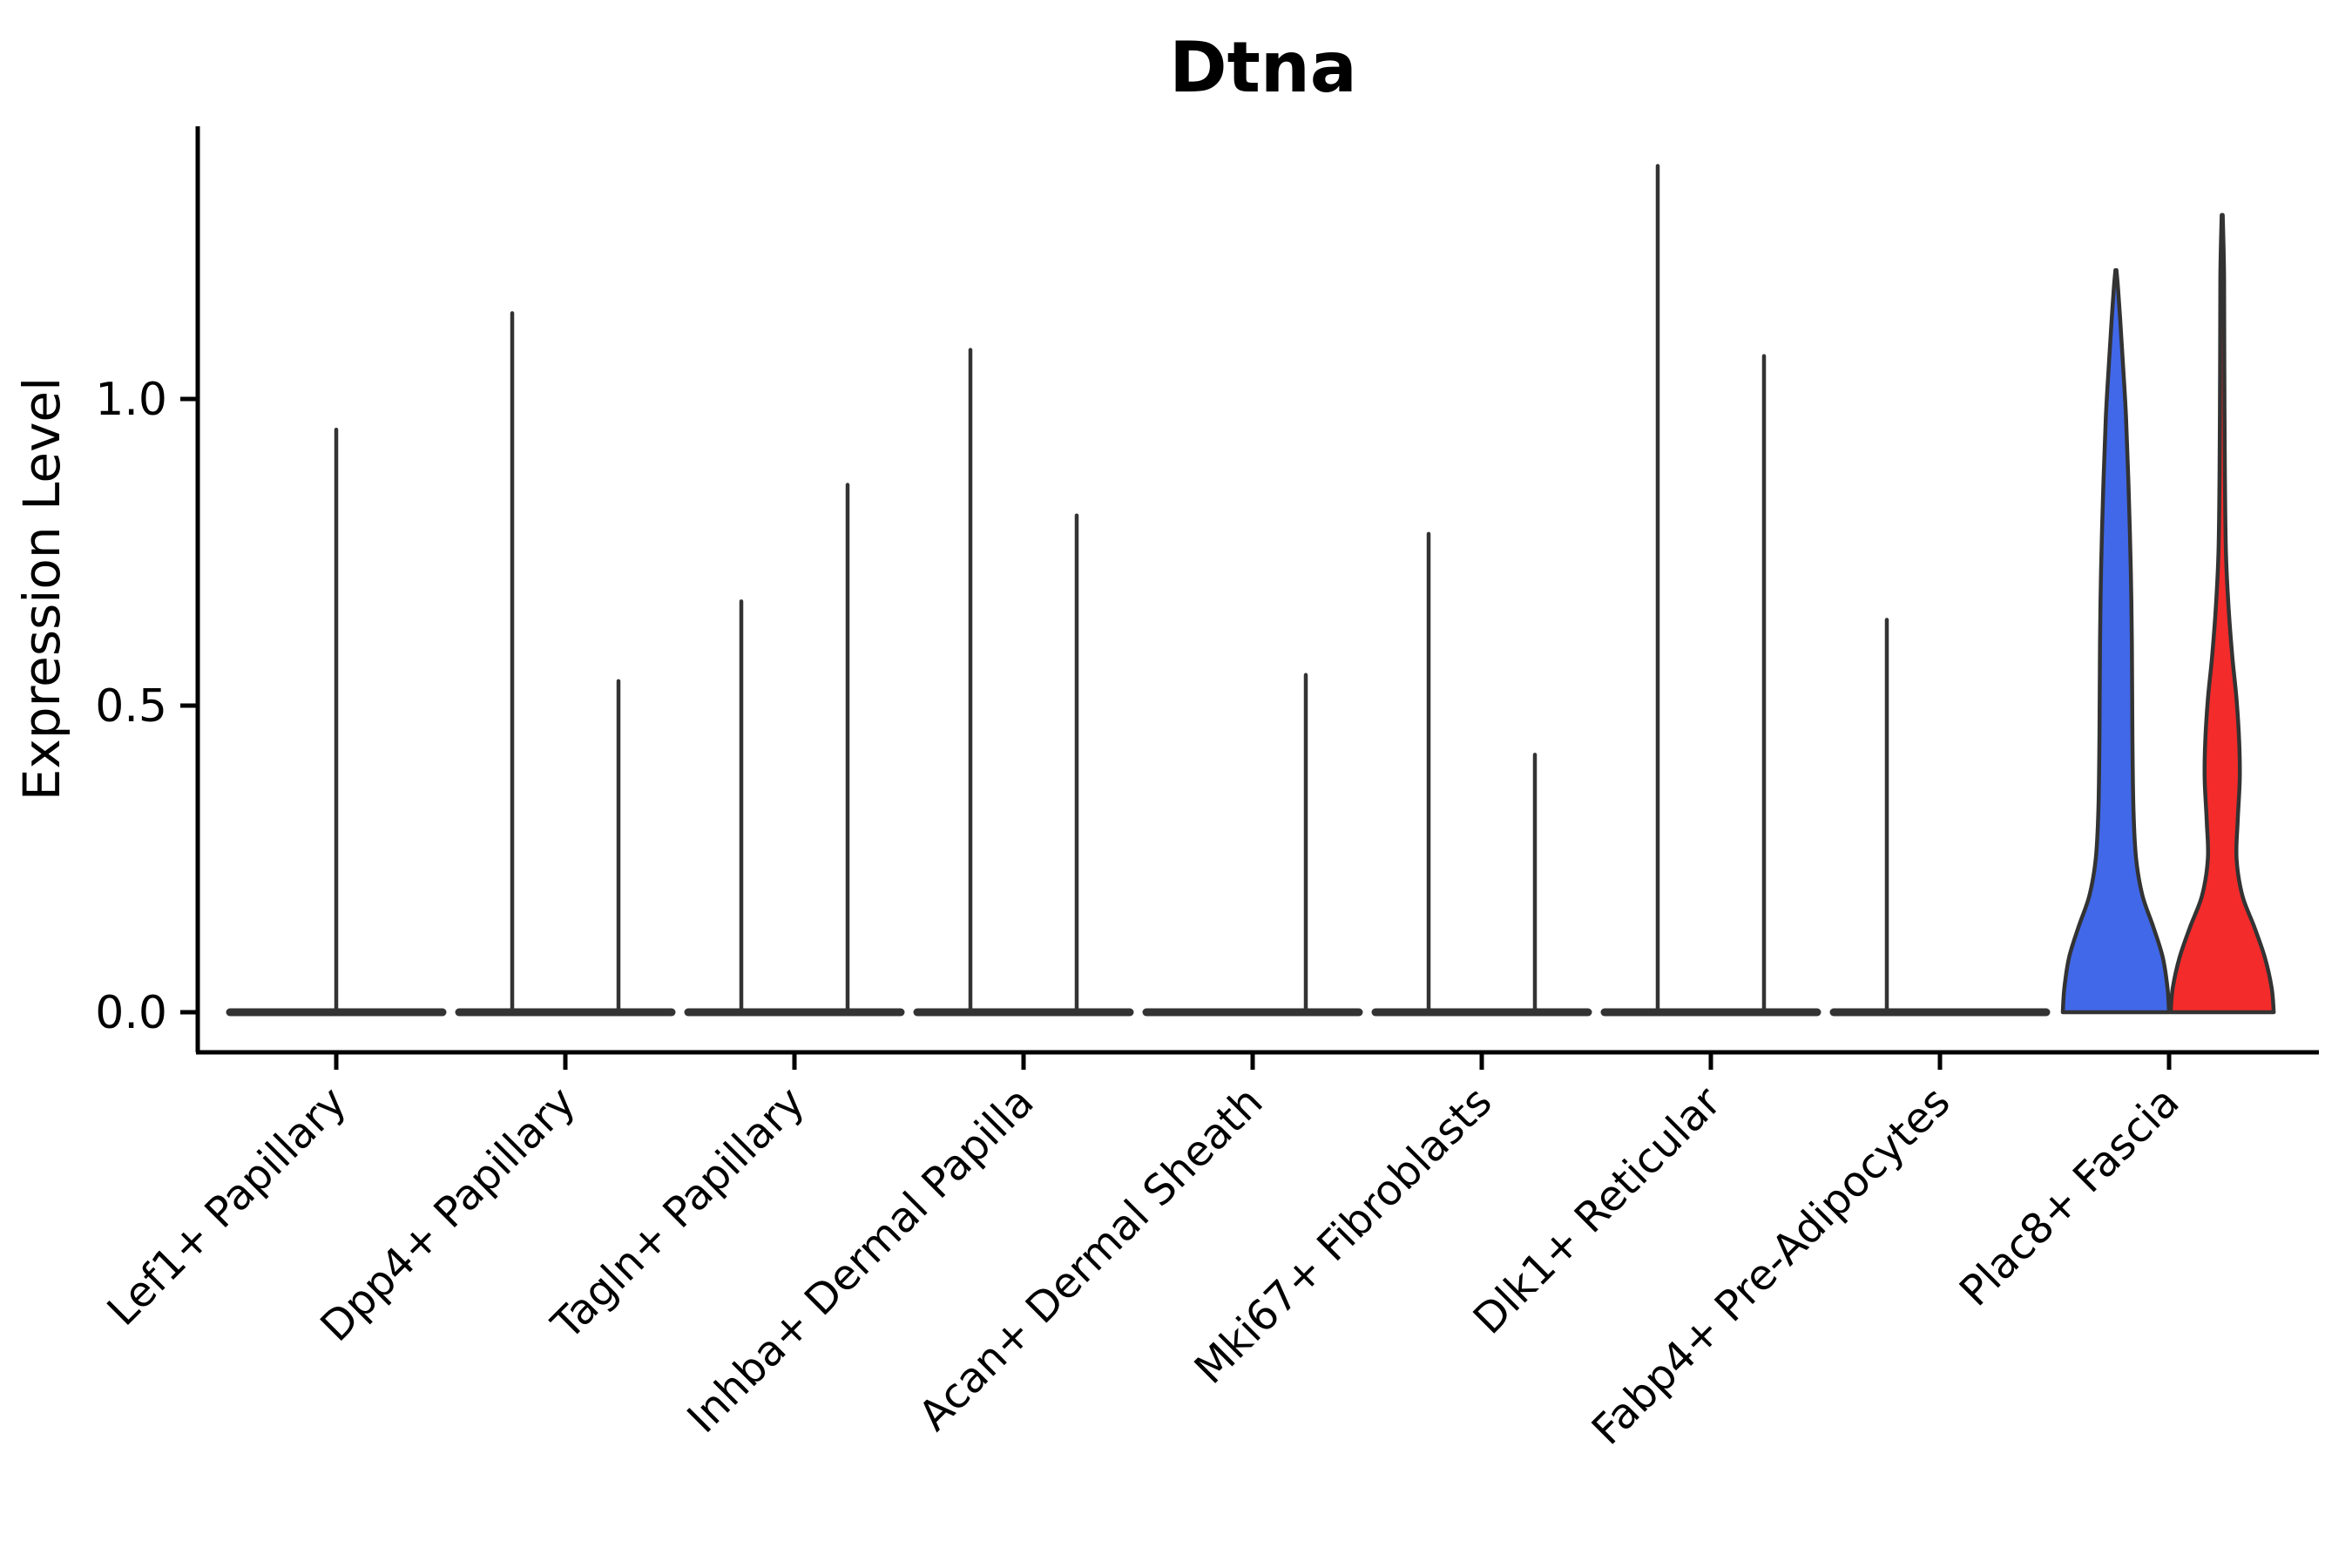  What do you see at coordinates (1263, 67) in the screenshot?
I see `chart-title: Dtna` at bounding box center [1263, 67].